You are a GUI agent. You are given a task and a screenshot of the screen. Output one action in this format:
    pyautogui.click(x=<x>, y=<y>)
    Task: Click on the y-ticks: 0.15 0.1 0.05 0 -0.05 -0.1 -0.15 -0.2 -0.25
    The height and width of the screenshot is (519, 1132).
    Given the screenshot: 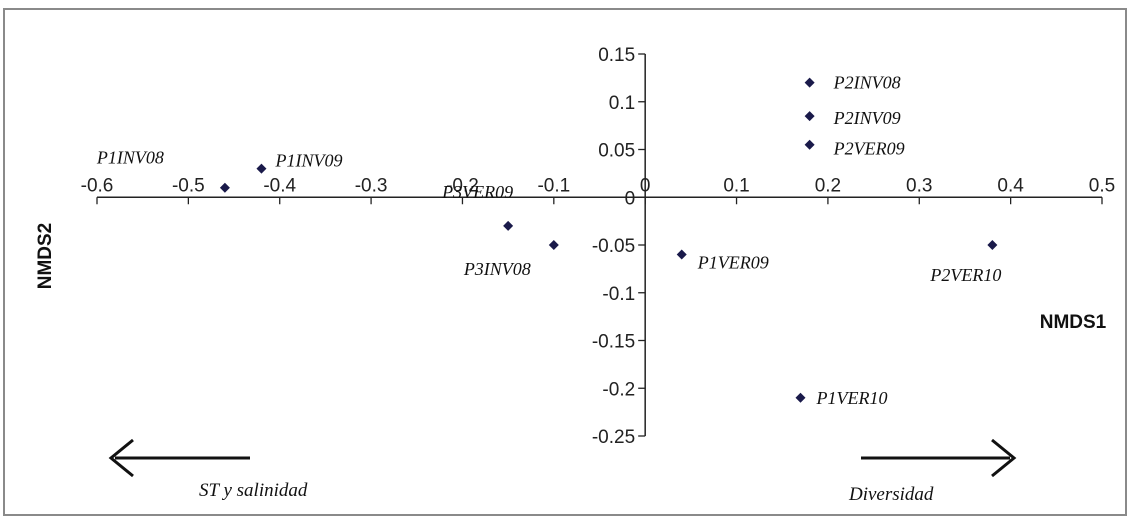 What is the action you would take?
    pyautogui.click(x=619, y=246)
    